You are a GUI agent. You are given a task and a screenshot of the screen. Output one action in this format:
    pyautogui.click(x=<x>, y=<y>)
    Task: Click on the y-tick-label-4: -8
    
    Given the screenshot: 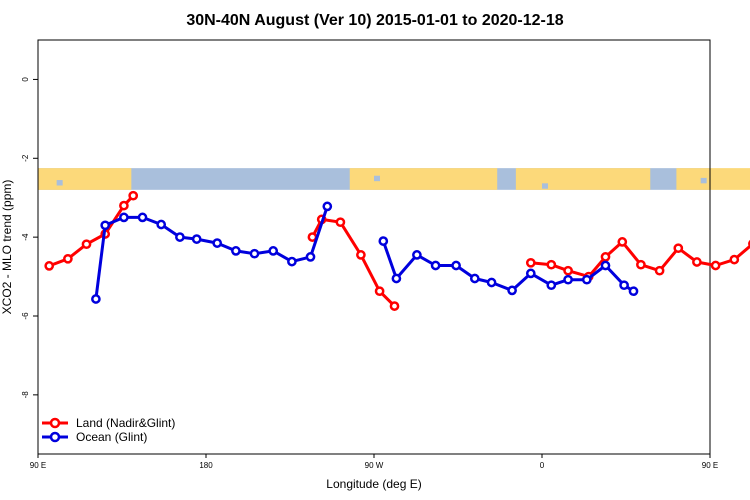 What is the action you would take?
    pyautogui.click(x=25, y=395)
    